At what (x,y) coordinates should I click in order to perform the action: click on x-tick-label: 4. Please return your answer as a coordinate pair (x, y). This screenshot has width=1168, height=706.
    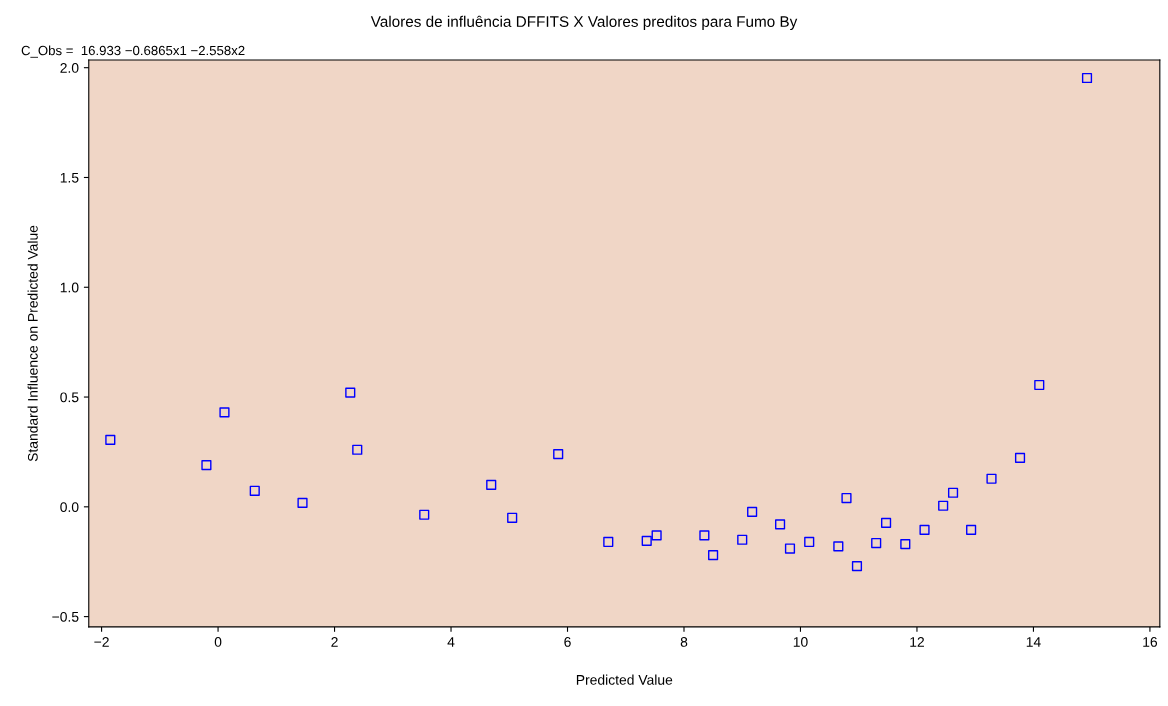
    Looking at the image, I should click on (451, 642).